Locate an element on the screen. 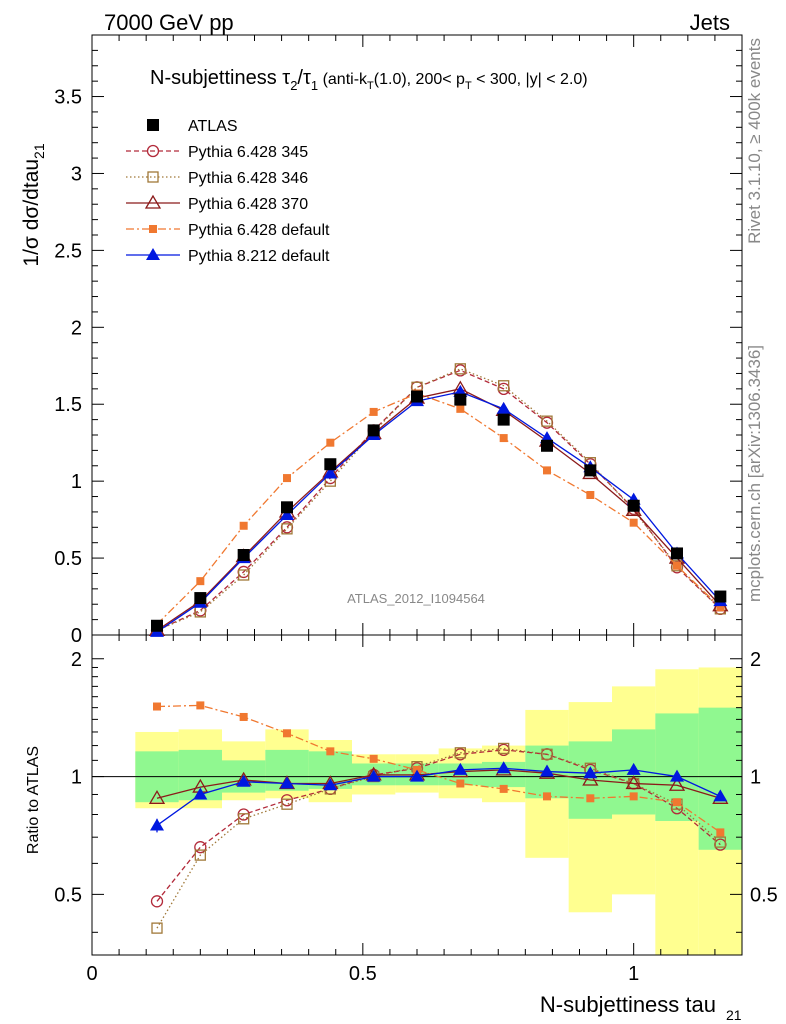  legend-label: ATLAS is located at coordinates (213, 126).